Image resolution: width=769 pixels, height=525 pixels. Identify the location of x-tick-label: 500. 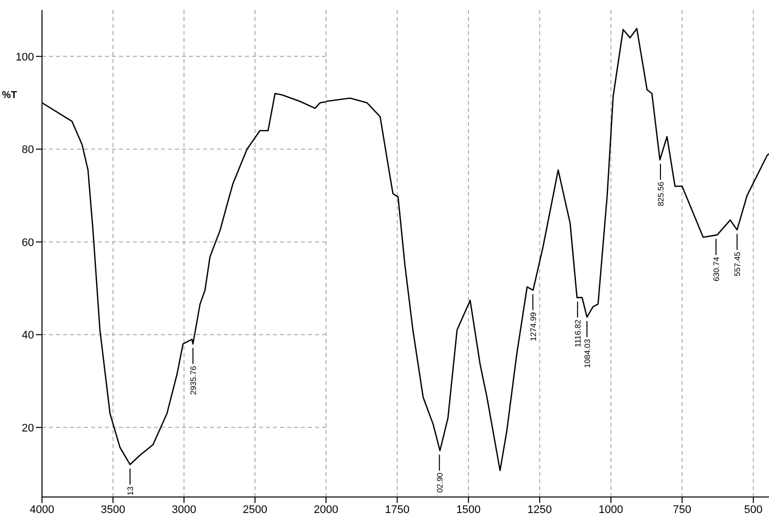
(753, 510).